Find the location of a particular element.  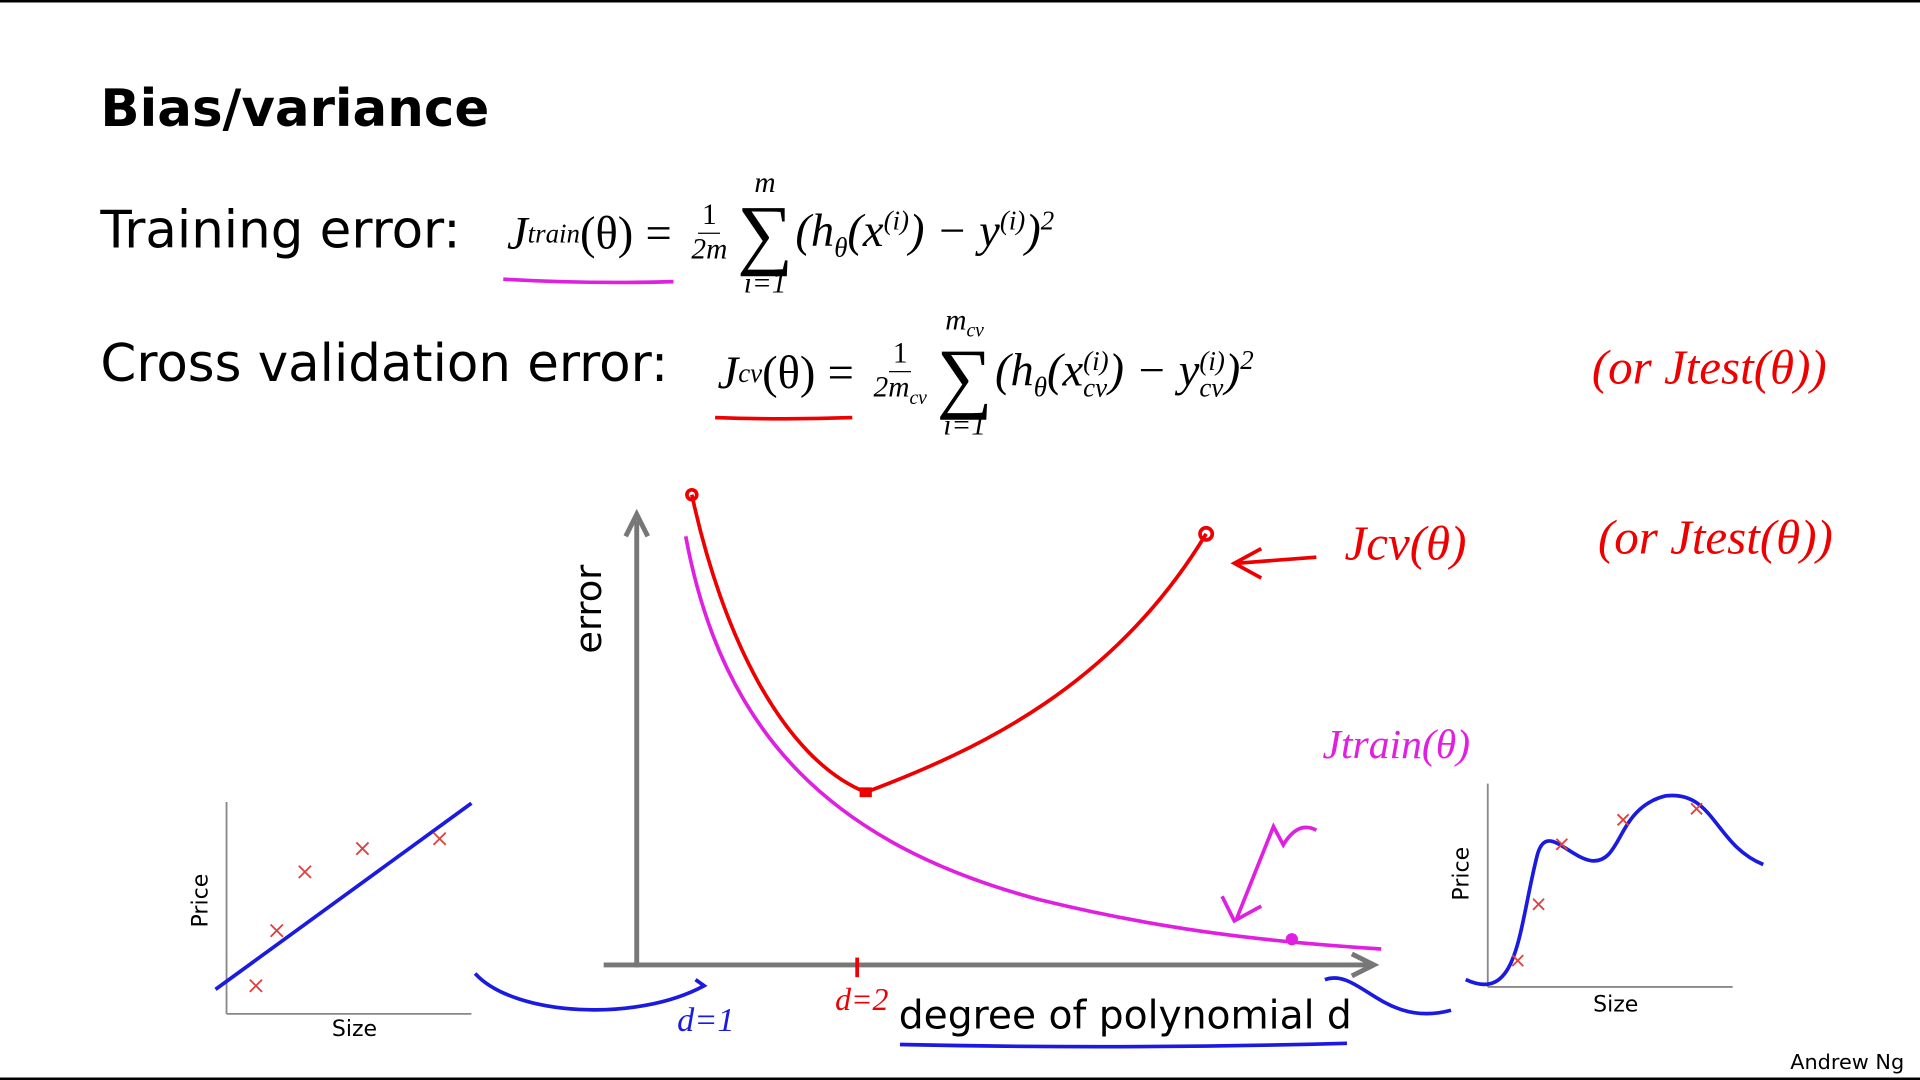

den-main: 2m is located at coordinates (891, 387).